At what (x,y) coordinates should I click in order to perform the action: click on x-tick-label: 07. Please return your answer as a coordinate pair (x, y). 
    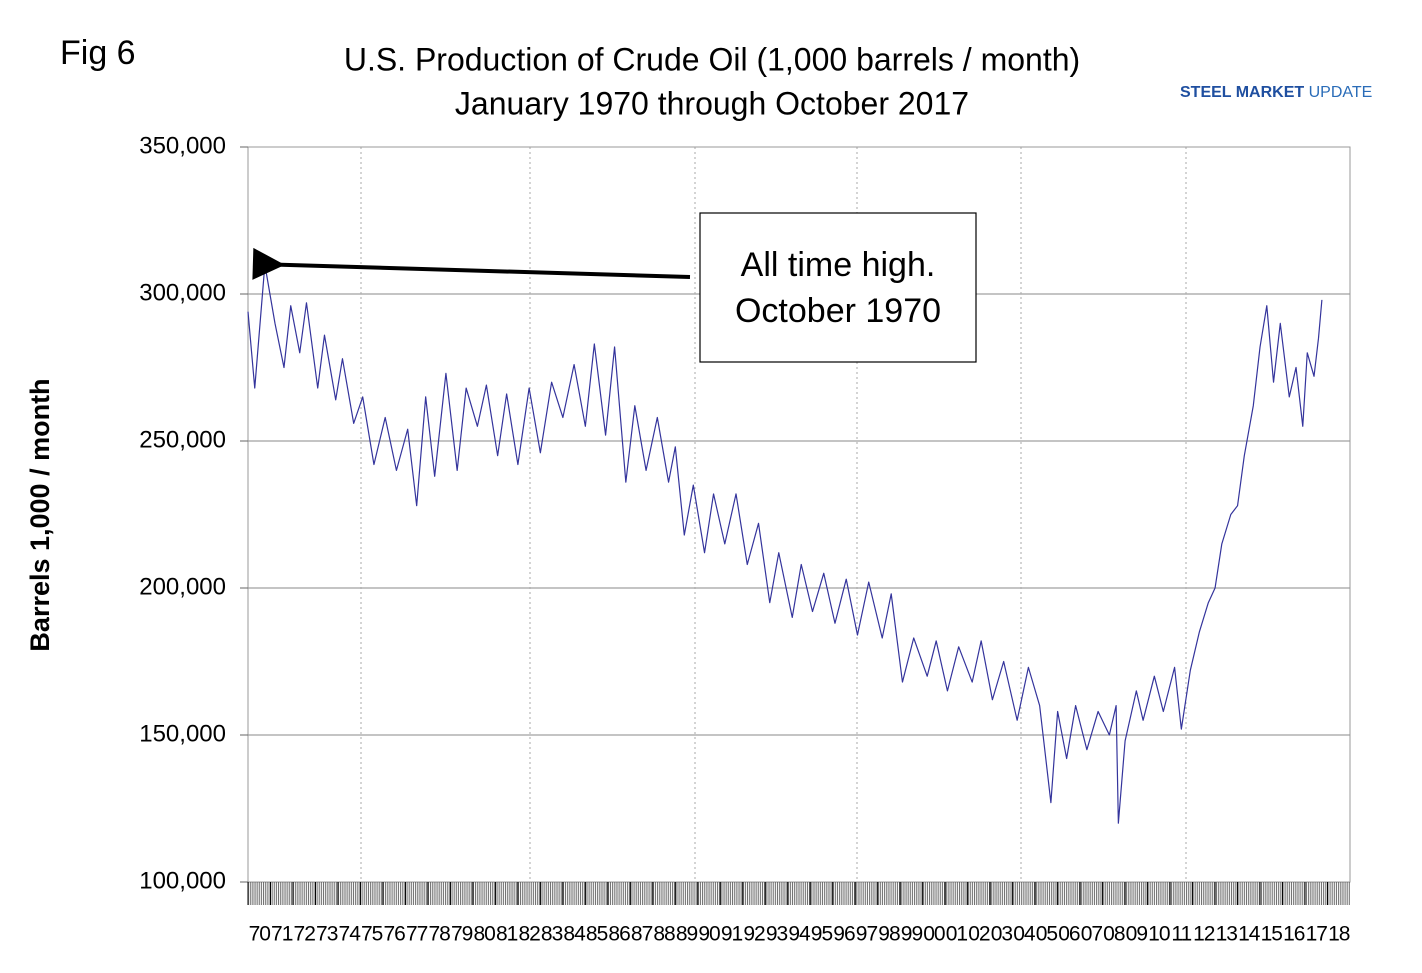
    Looking at the image, I should click on (1092, 934).